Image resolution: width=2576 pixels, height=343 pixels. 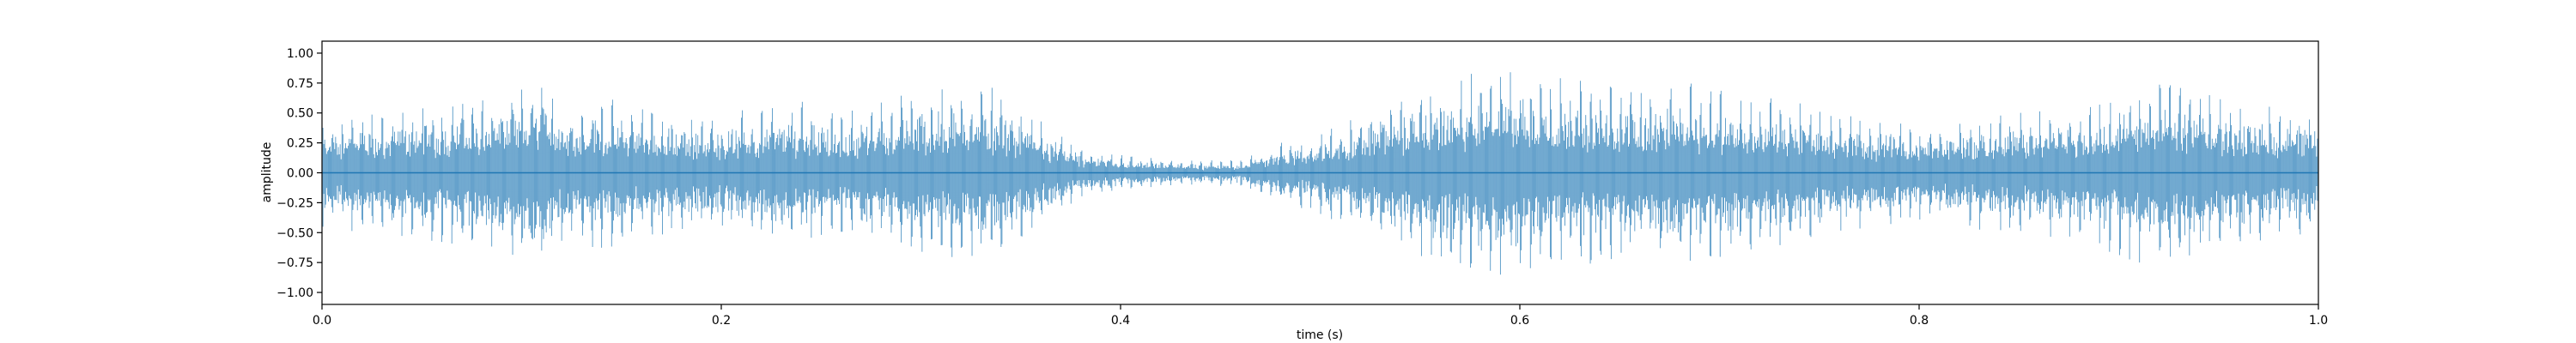 I want to click on y-tick-label: 0.75, so click(x=300, y=84).